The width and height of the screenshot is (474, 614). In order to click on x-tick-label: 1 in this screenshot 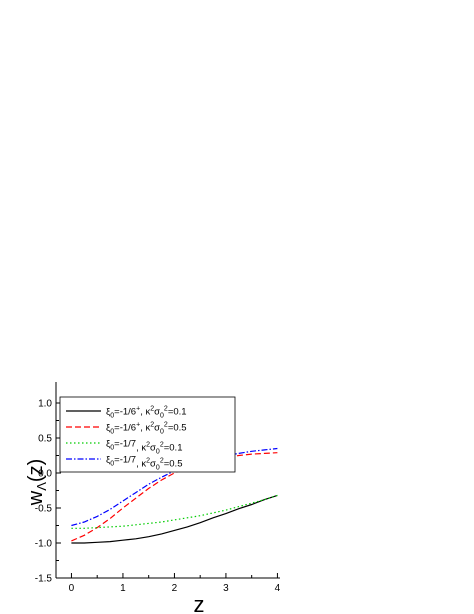, I will do `click(123, 588)`.